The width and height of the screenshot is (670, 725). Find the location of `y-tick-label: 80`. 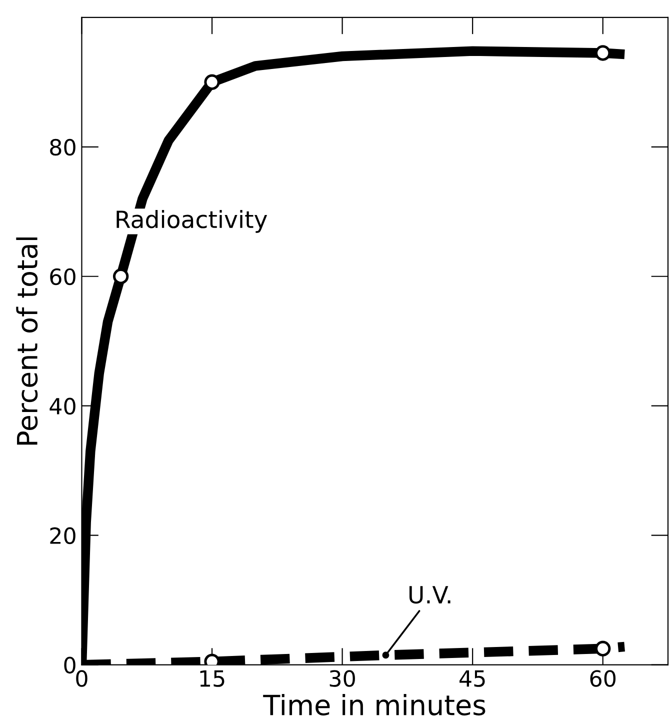

y-tick-label: 80 is located at coordinates (63, 147).